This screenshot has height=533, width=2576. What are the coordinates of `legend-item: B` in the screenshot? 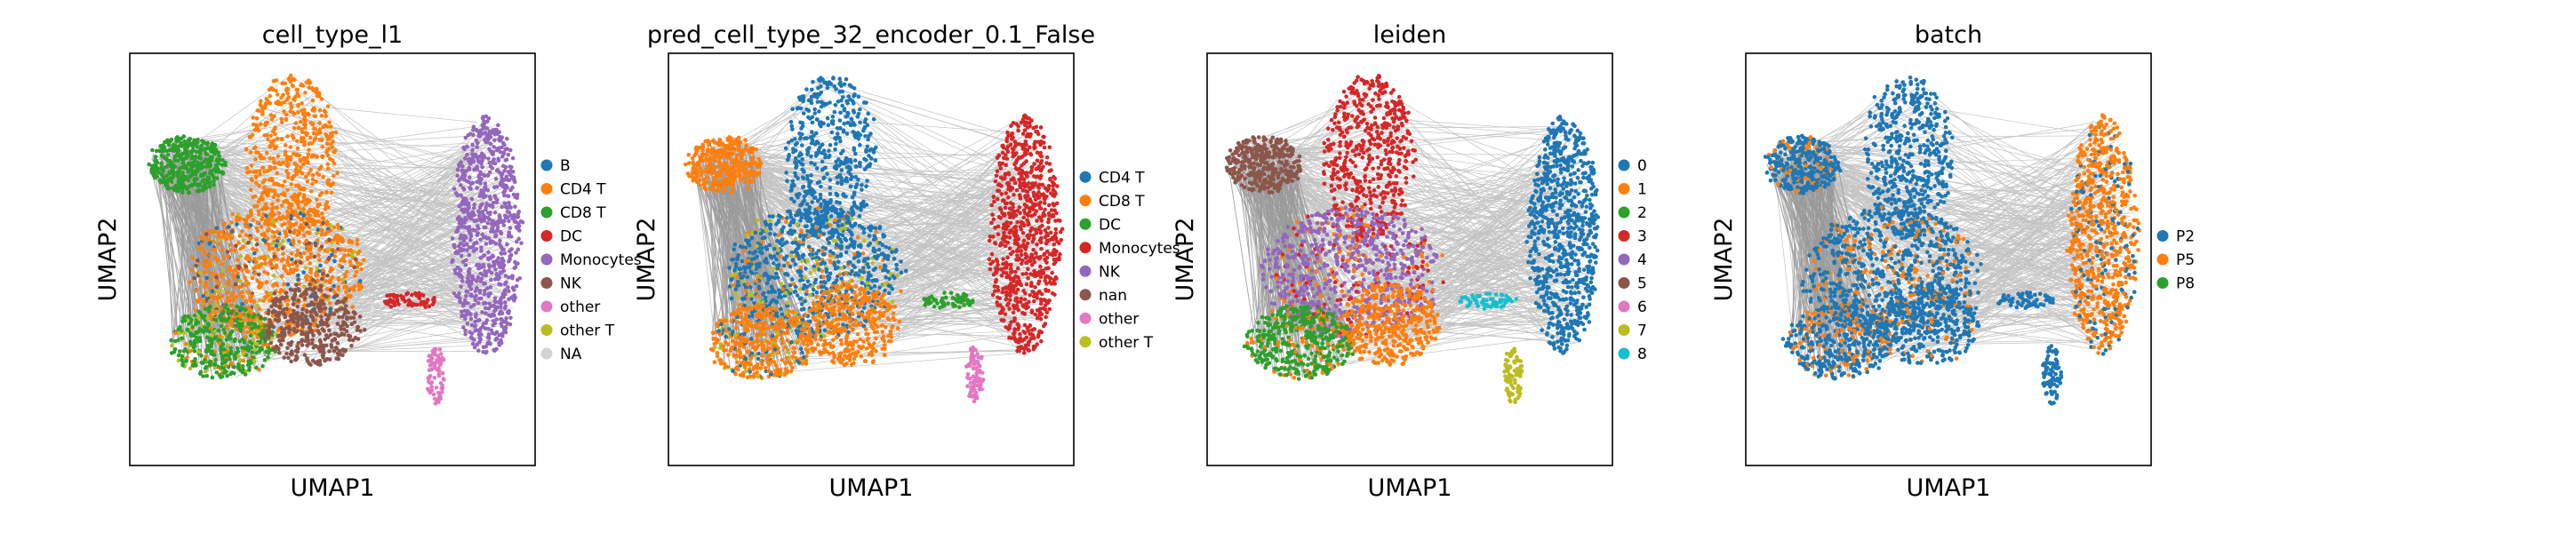 It's located at (555, 166).